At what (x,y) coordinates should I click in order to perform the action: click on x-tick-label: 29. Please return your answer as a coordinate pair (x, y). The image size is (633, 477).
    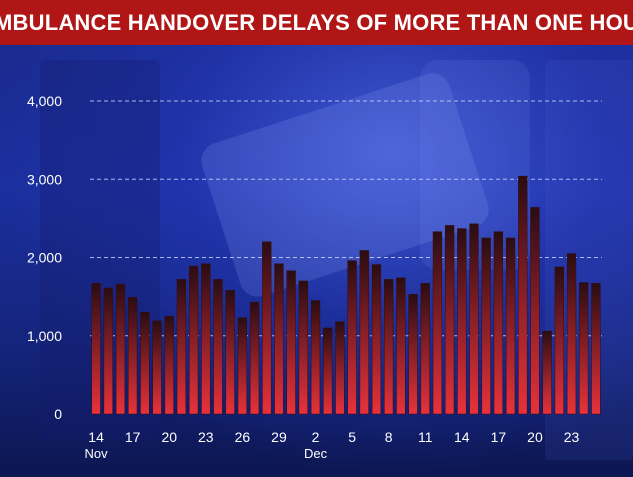
    Looking at the image, I should click on (279, 437).